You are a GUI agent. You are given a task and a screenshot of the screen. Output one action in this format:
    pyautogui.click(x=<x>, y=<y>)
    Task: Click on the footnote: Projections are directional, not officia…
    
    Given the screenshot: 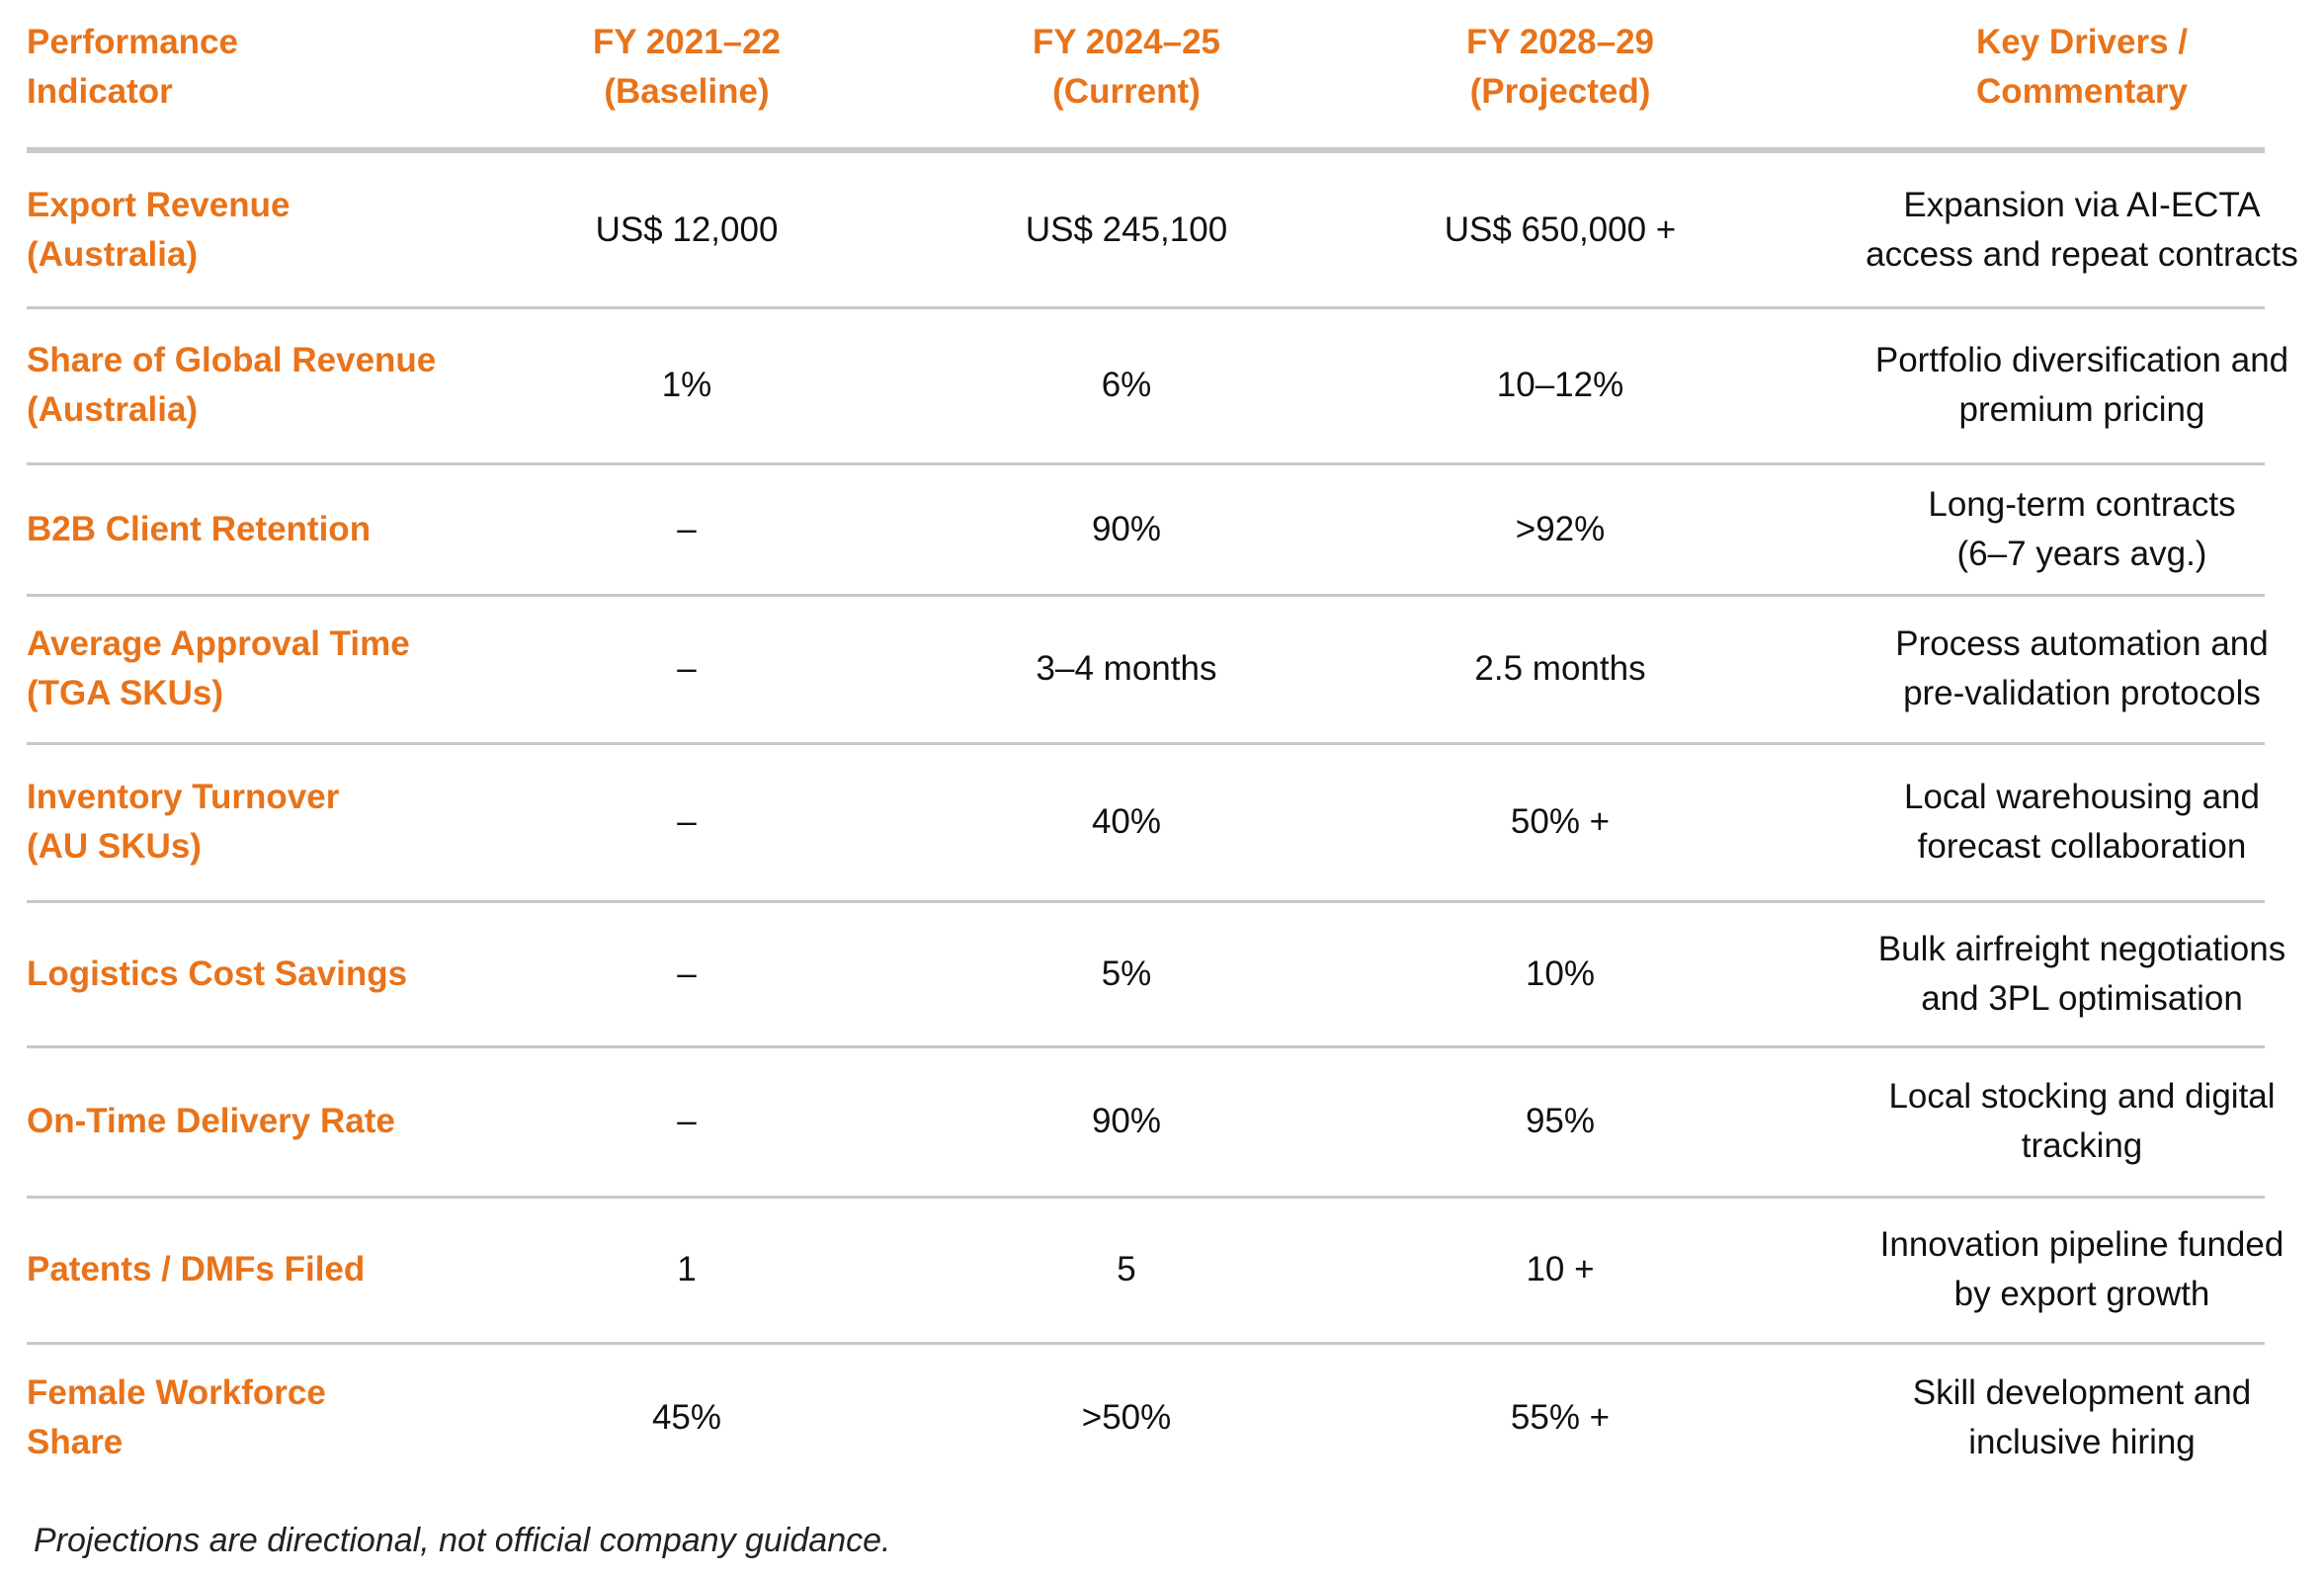 What is the action you would take?
    pyautogui.click(x=462, y=1540)
    